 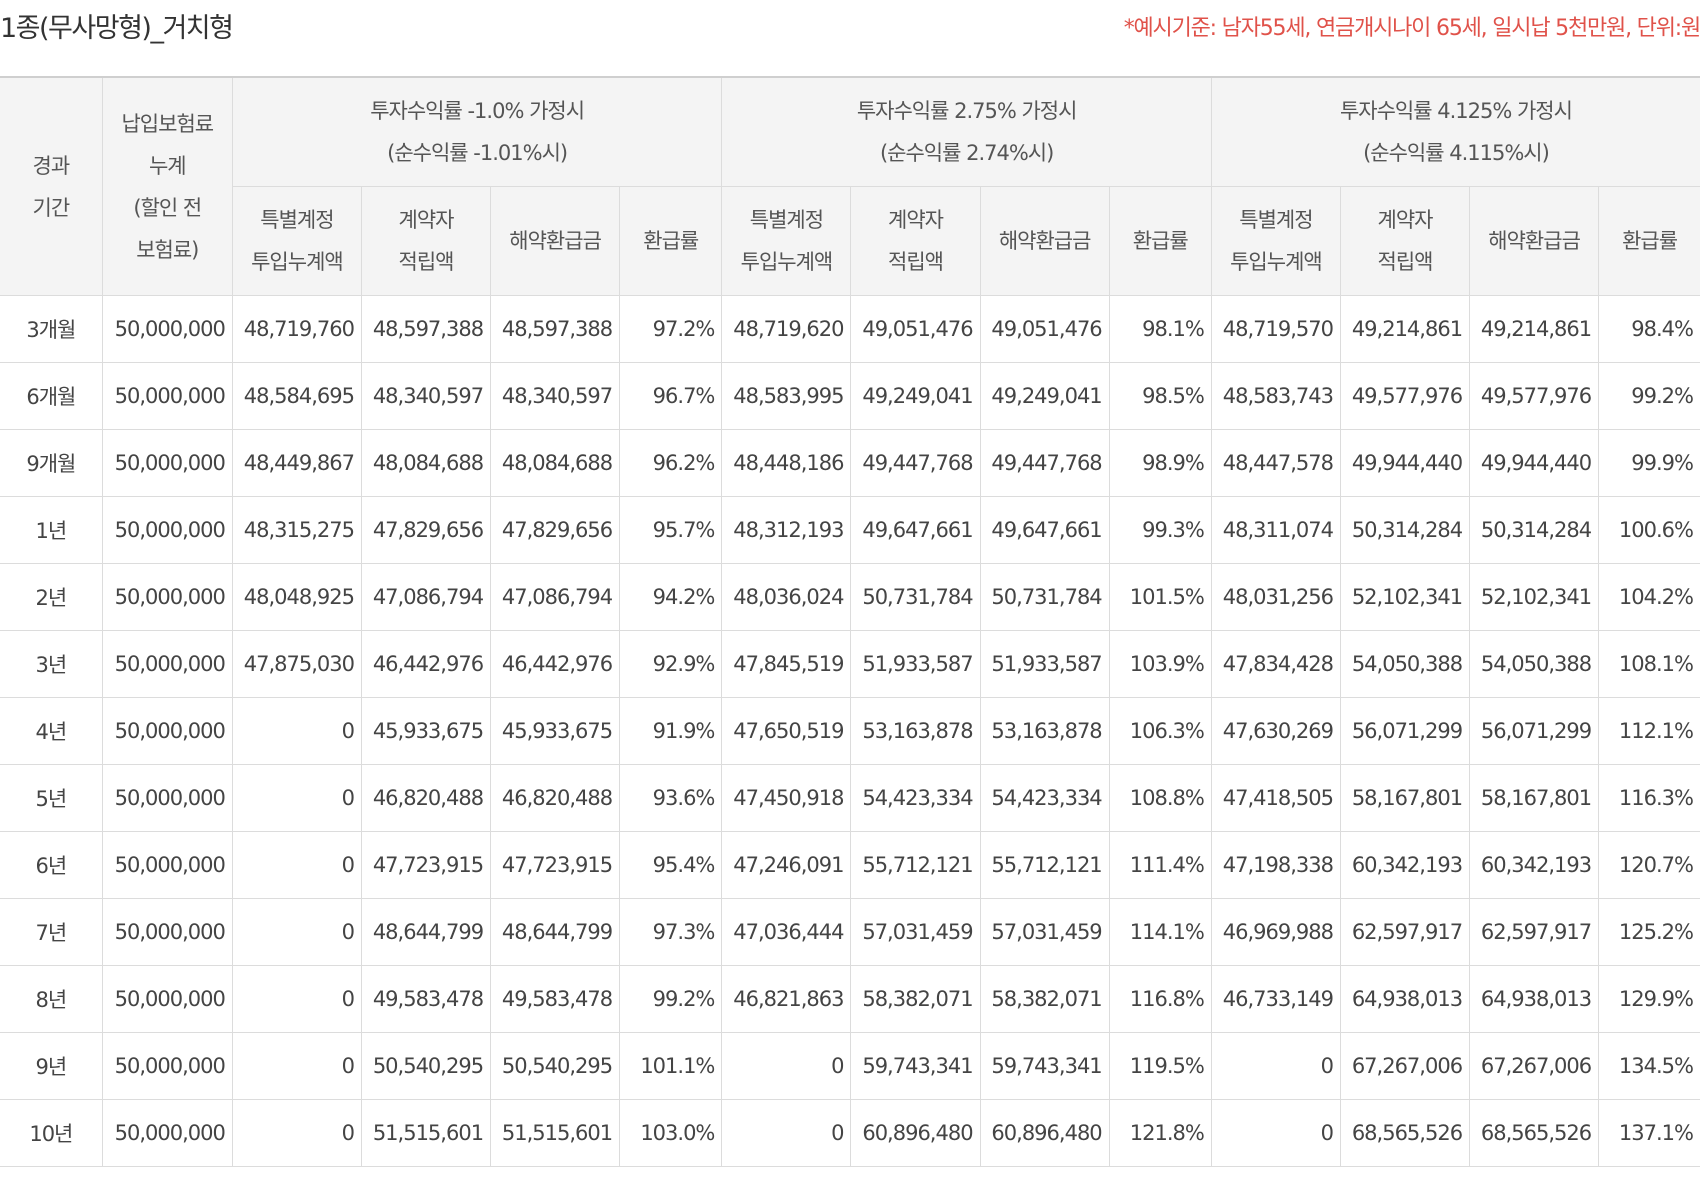 I want to click on table-cell: 104.2%, so click(x=1649, y=597).